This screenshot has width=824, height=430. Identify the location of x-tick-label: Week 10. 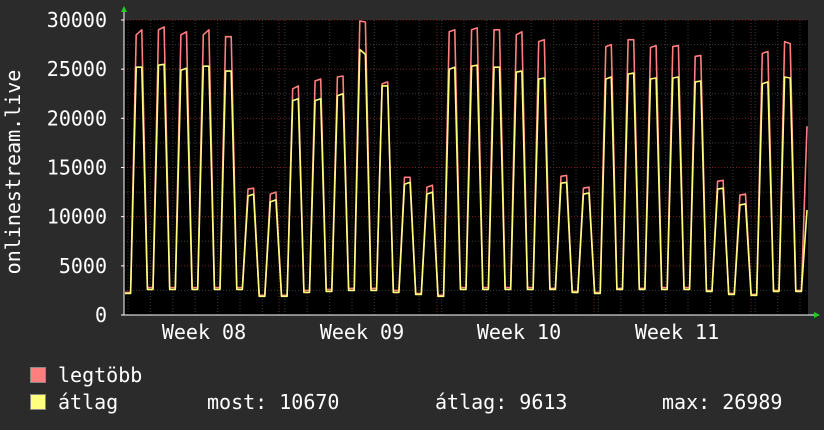
(519, 332).